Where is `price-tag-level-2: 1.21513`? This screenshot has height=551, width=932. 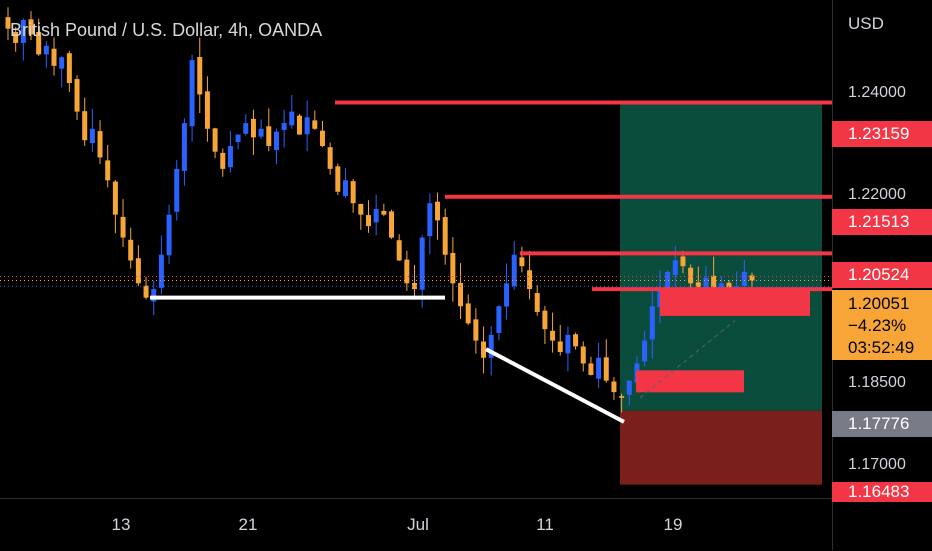
price-tag-level-2: 1.21513 is located at coordinates (882, 222).